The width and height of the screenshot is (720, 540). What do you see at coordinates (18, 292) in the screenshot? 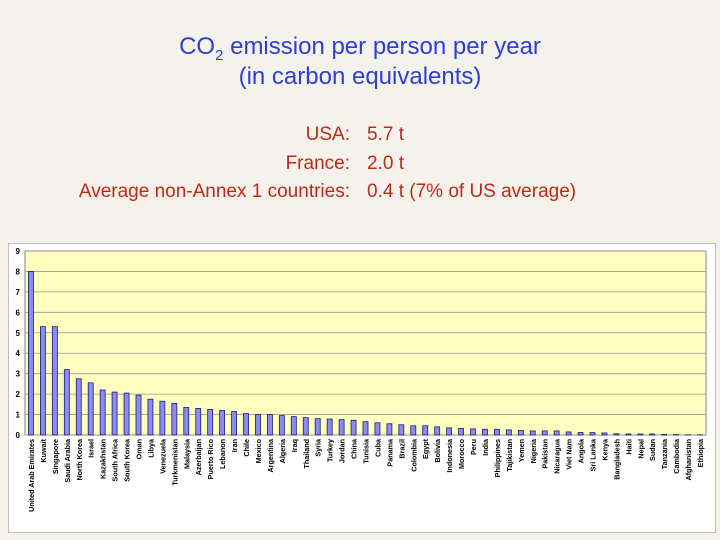
I see `y-tick-label: 7` at bounding box center [18, 292].